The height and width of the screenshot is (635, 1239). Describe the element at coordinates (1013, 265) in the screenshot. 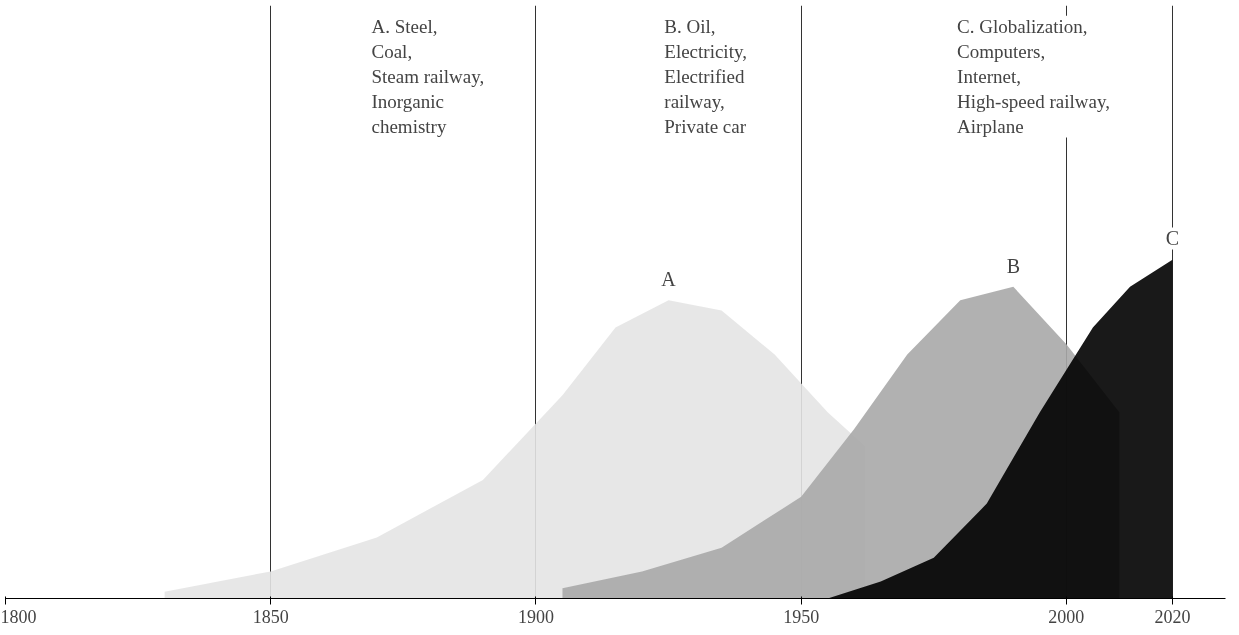

I see `series-label: B` at that location.